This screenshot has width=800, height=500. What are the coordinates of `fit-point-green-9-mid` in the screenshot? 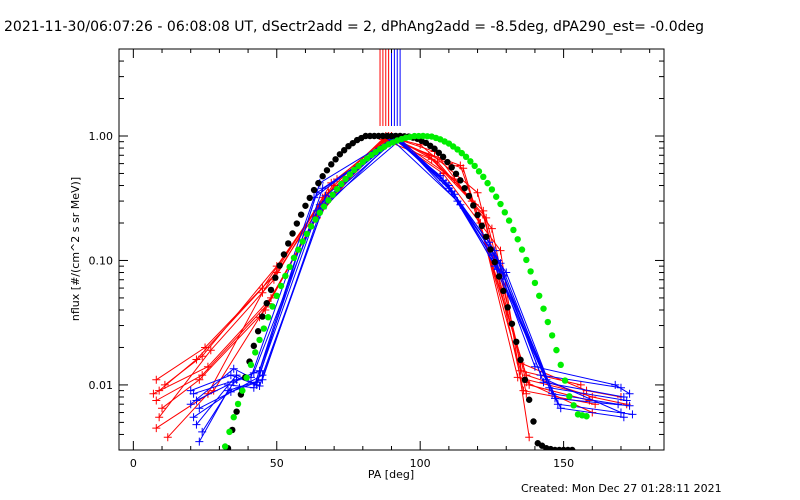 It's located at (307, 234).